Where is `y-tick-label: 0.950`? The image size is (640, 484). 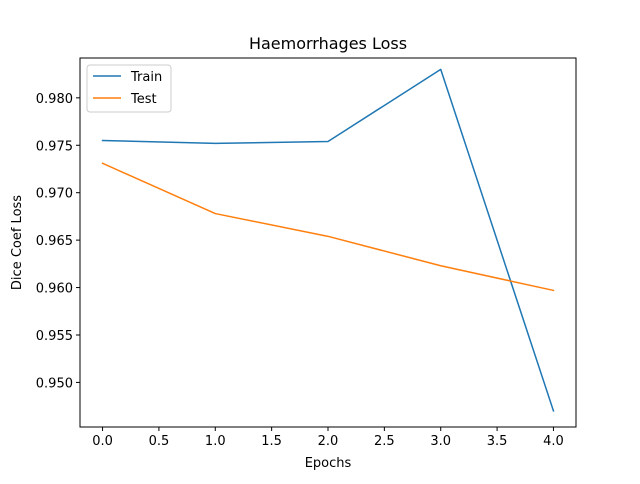 y-tick-label: 0.950 is located at coordinates (54, 383).